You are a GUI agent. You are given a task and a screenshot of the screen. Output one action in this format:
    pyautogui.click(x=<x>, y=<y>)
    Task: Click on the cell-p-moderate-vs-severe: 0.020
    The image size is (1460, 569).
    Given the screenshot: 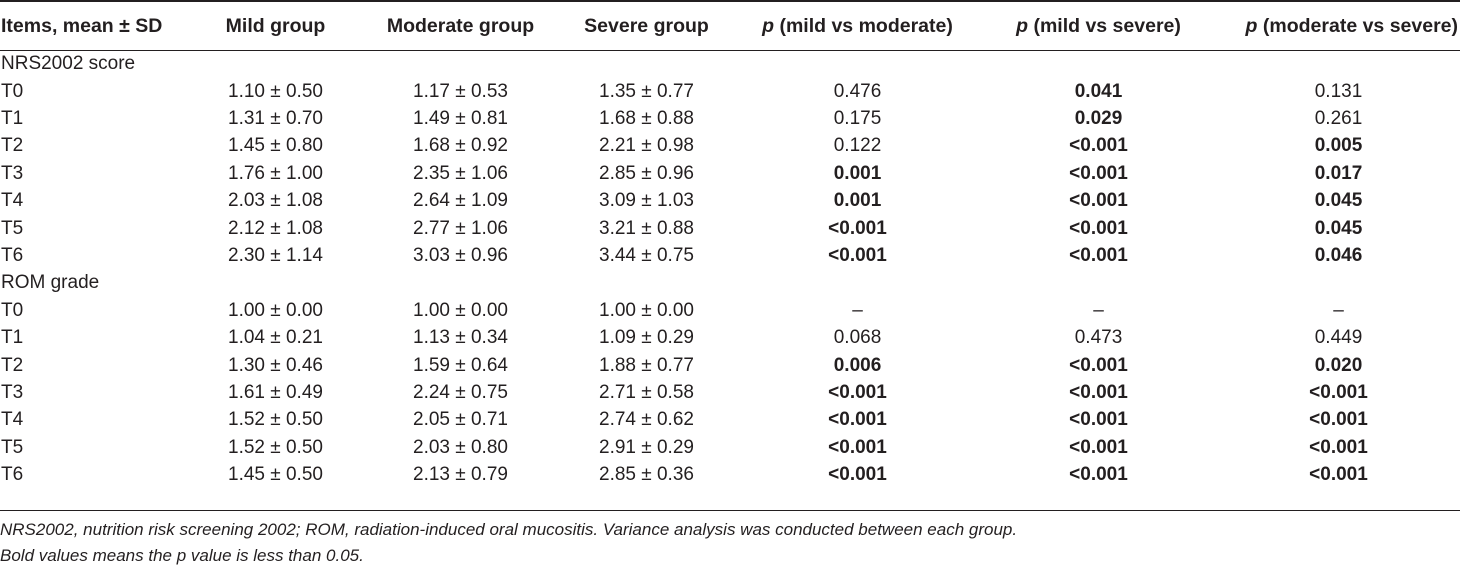 What is the action you would take?
    pyautogui.click(x=1338, y=365)
    